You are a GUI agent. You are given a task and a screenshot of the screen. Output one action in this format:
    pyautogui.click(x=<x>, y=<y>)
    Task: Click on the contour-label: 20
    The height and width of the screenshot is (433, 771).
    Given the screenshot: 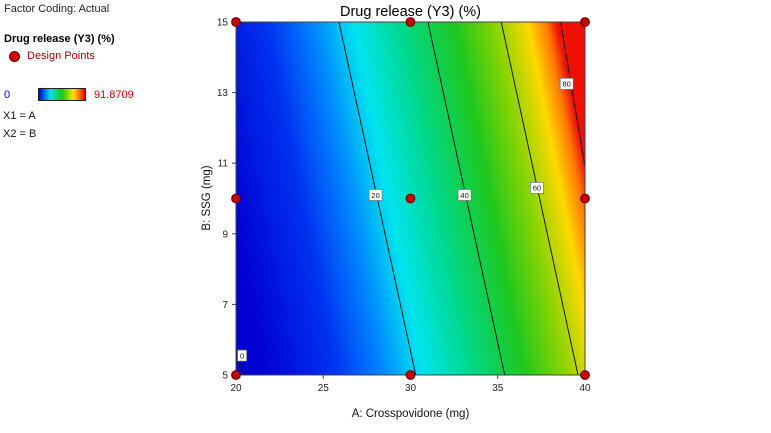 What is the action you would take?
    pyautogui.click(x=375, y=195)
    